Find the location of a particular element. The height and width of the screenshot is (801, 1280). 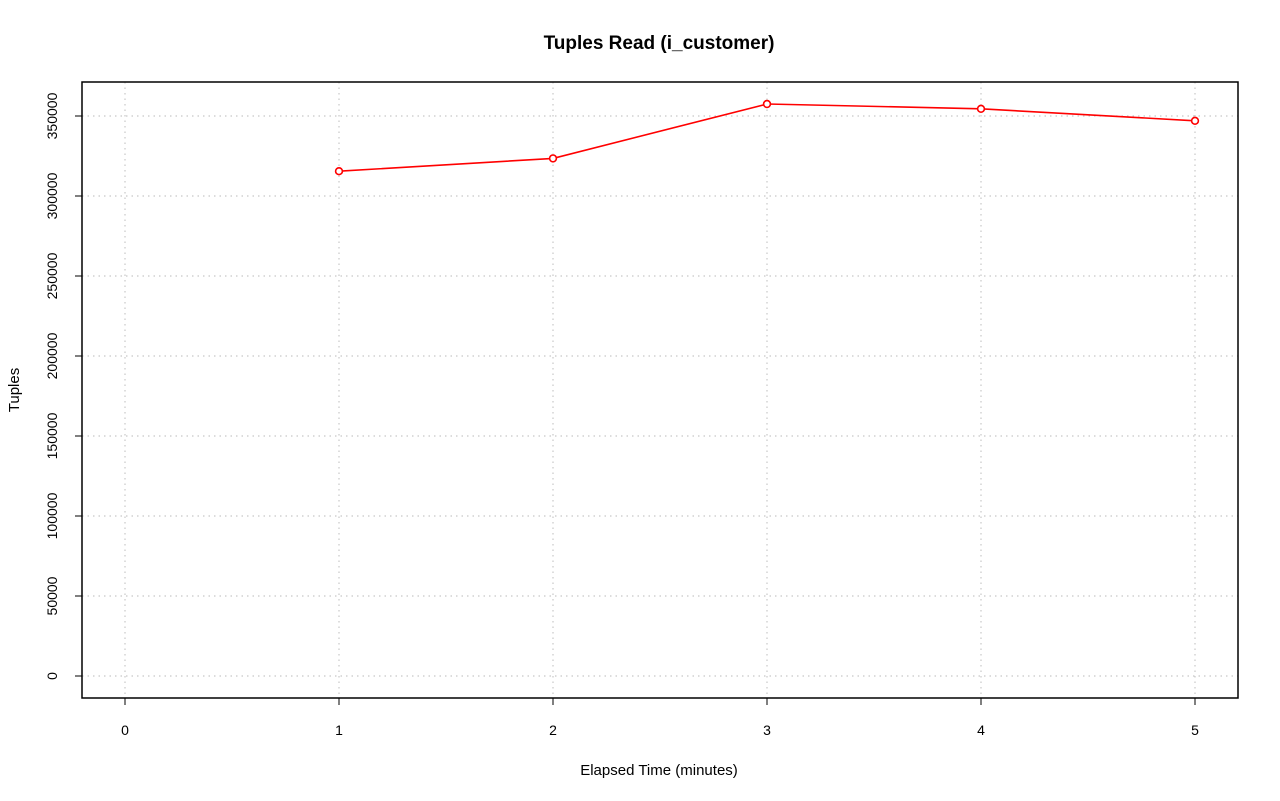

y-tick-label: 350000 is located at coordinates (52, 115).